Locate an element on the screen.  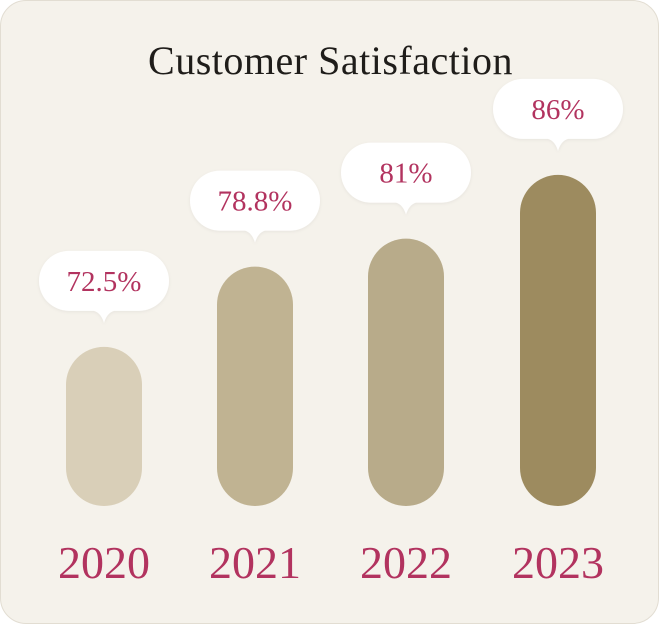
bar-2023 is located at coordinates (558, 340).